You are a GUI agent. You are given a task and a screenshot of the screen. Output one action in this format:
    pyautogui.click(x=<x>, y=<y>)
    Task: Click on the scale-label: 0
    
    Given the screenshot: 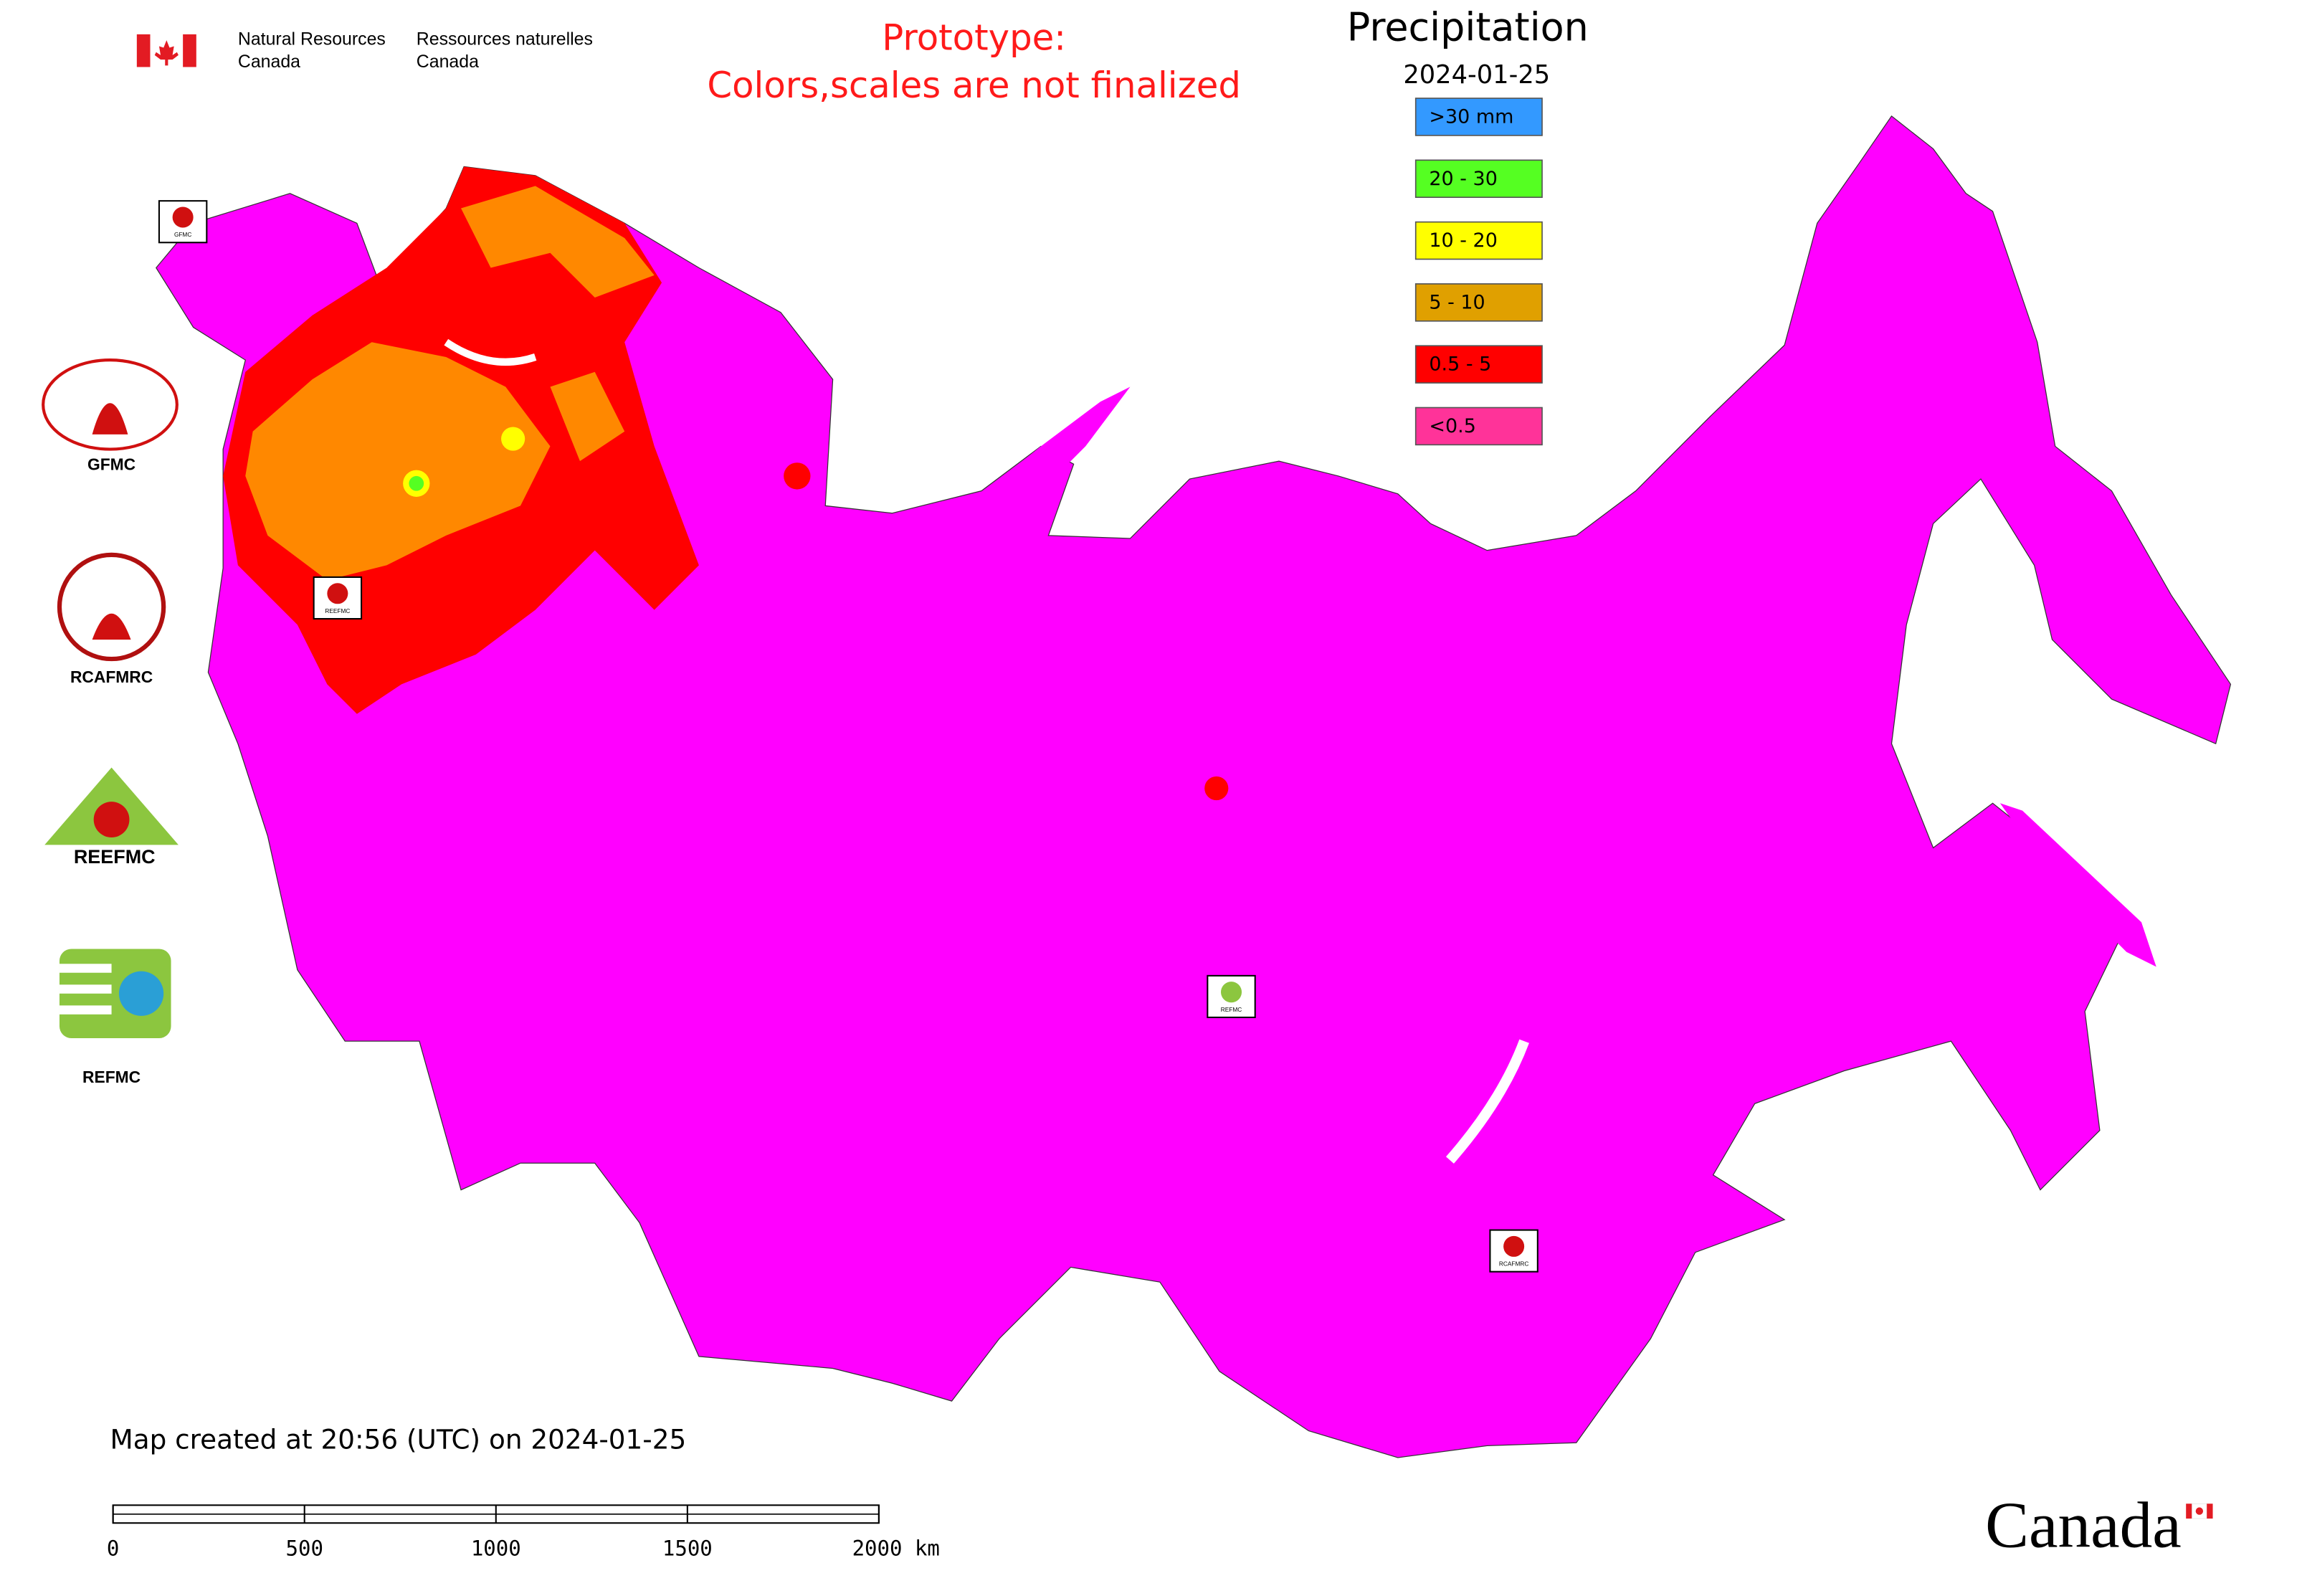 What is the action you would take?
    pyautogui.click(x=113, y=1548)
    